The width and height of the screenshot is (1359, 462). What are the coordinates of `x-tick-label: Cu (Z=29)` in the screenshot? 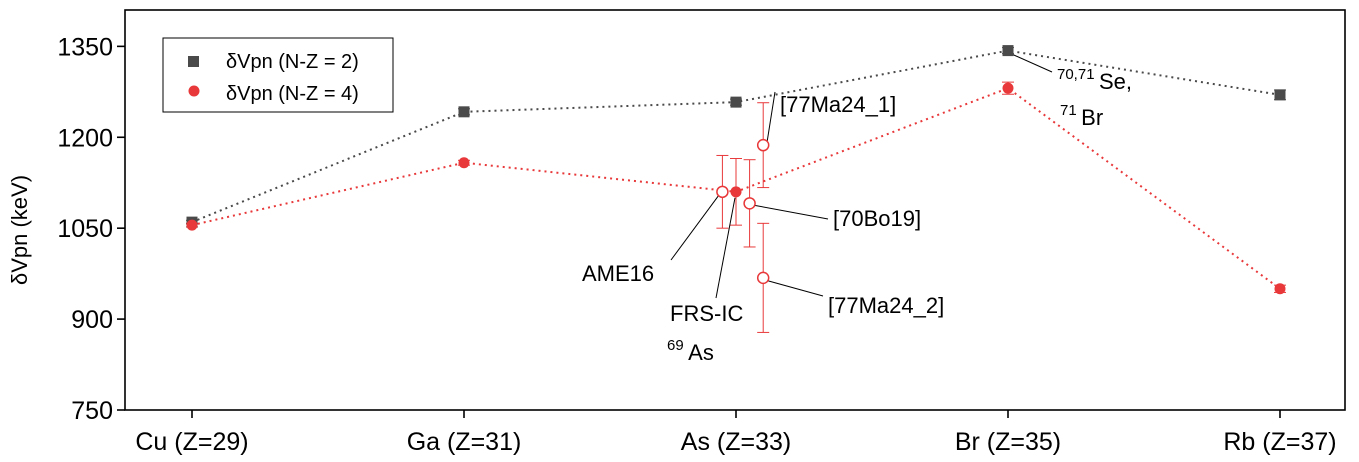 It's located at (191, 442).